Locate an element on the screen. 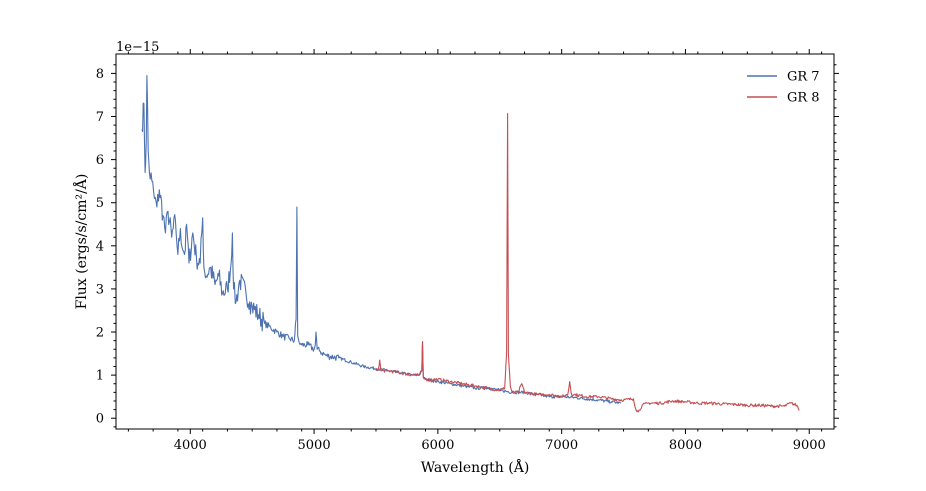  x-tick-label: 8000 is located at coordinates (685, 445).